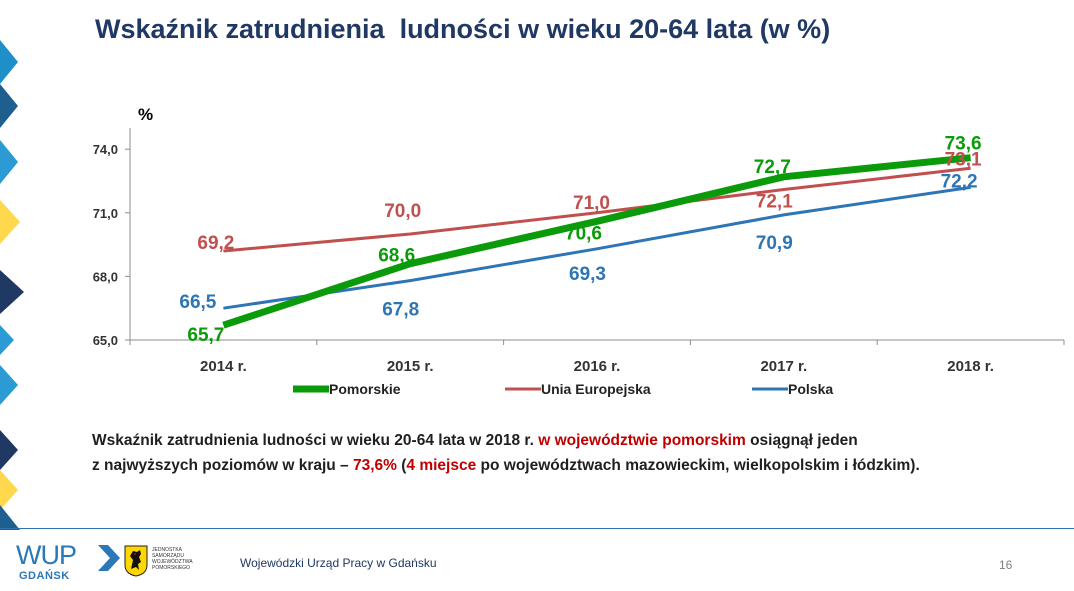  I want to click on footer-divider, so click(537, 528).